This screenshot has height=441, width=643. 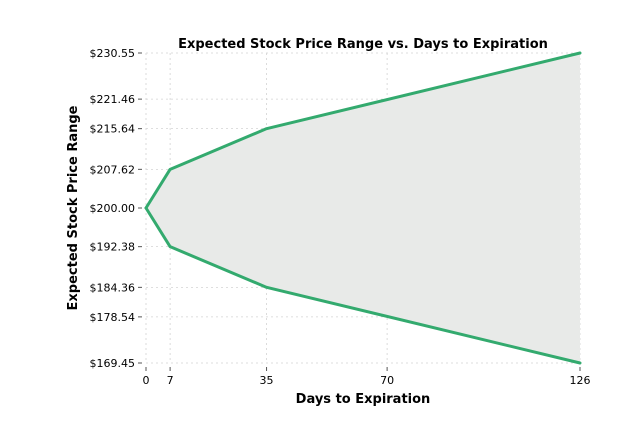 What do you see at coordinates (113, 169) in the screenshot?
I see `y-tick-label: $207.62` at bounding box center [113, 169].